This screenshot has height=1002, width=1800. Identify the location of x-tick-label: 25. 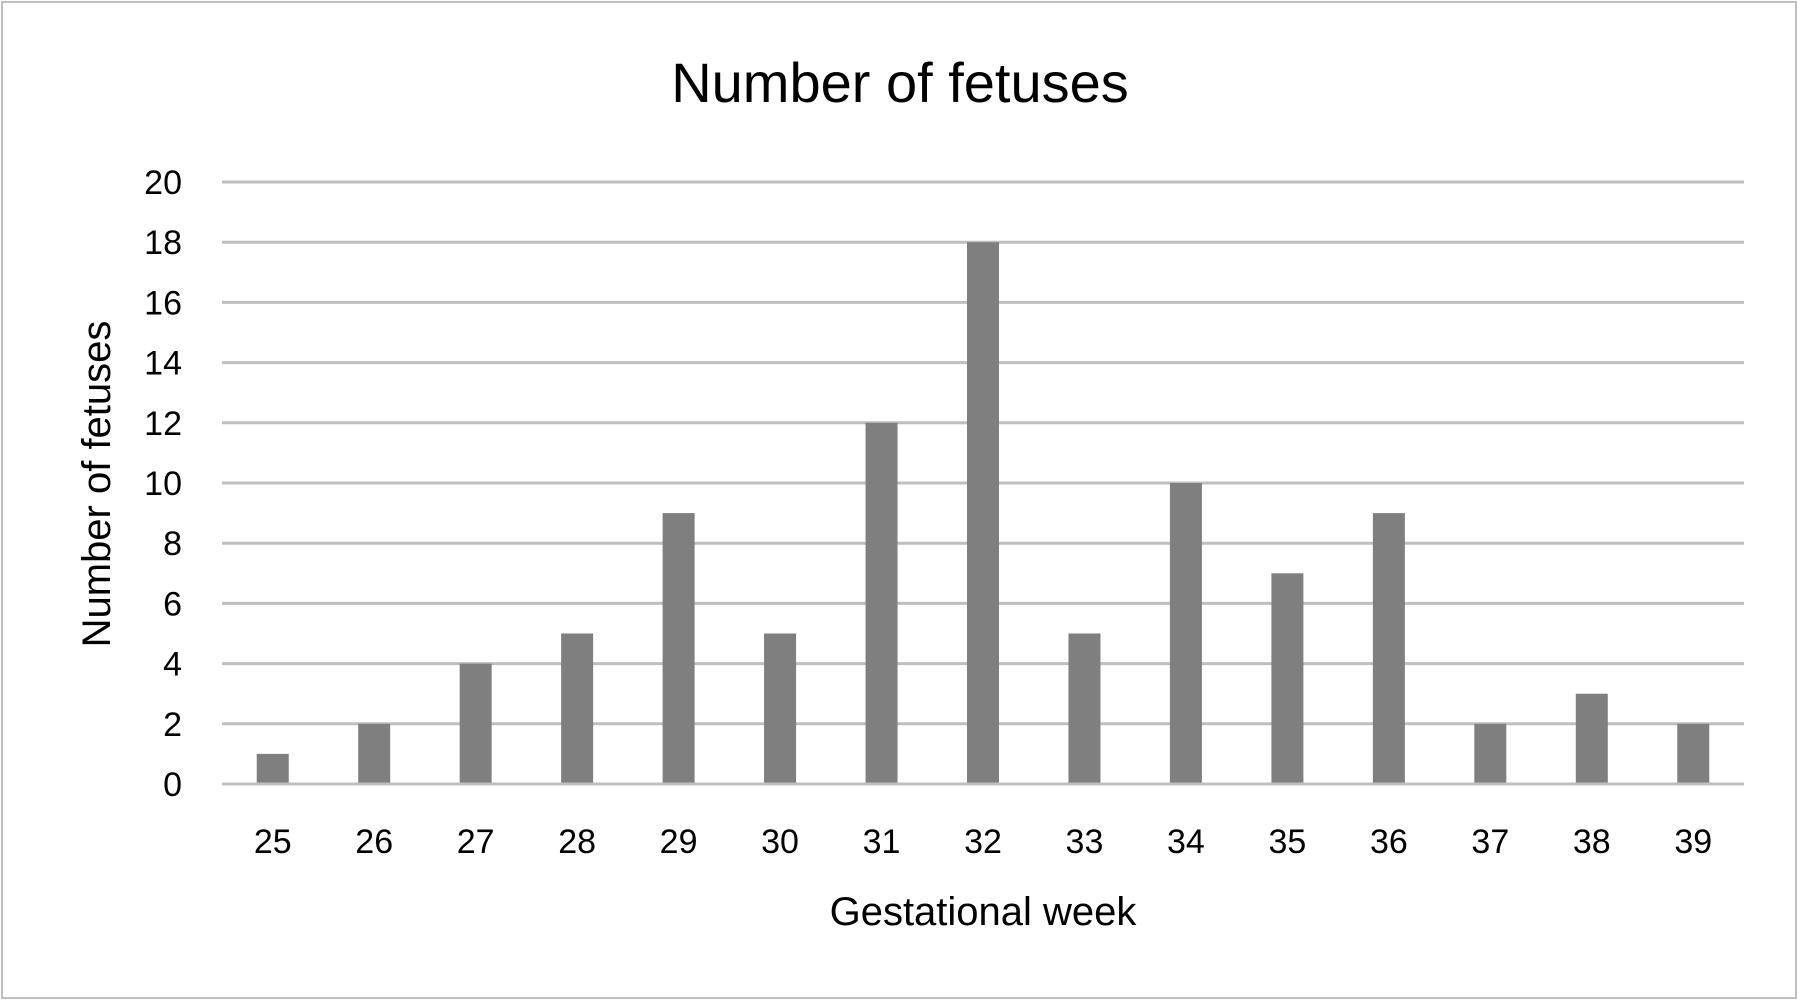
(273, 842).